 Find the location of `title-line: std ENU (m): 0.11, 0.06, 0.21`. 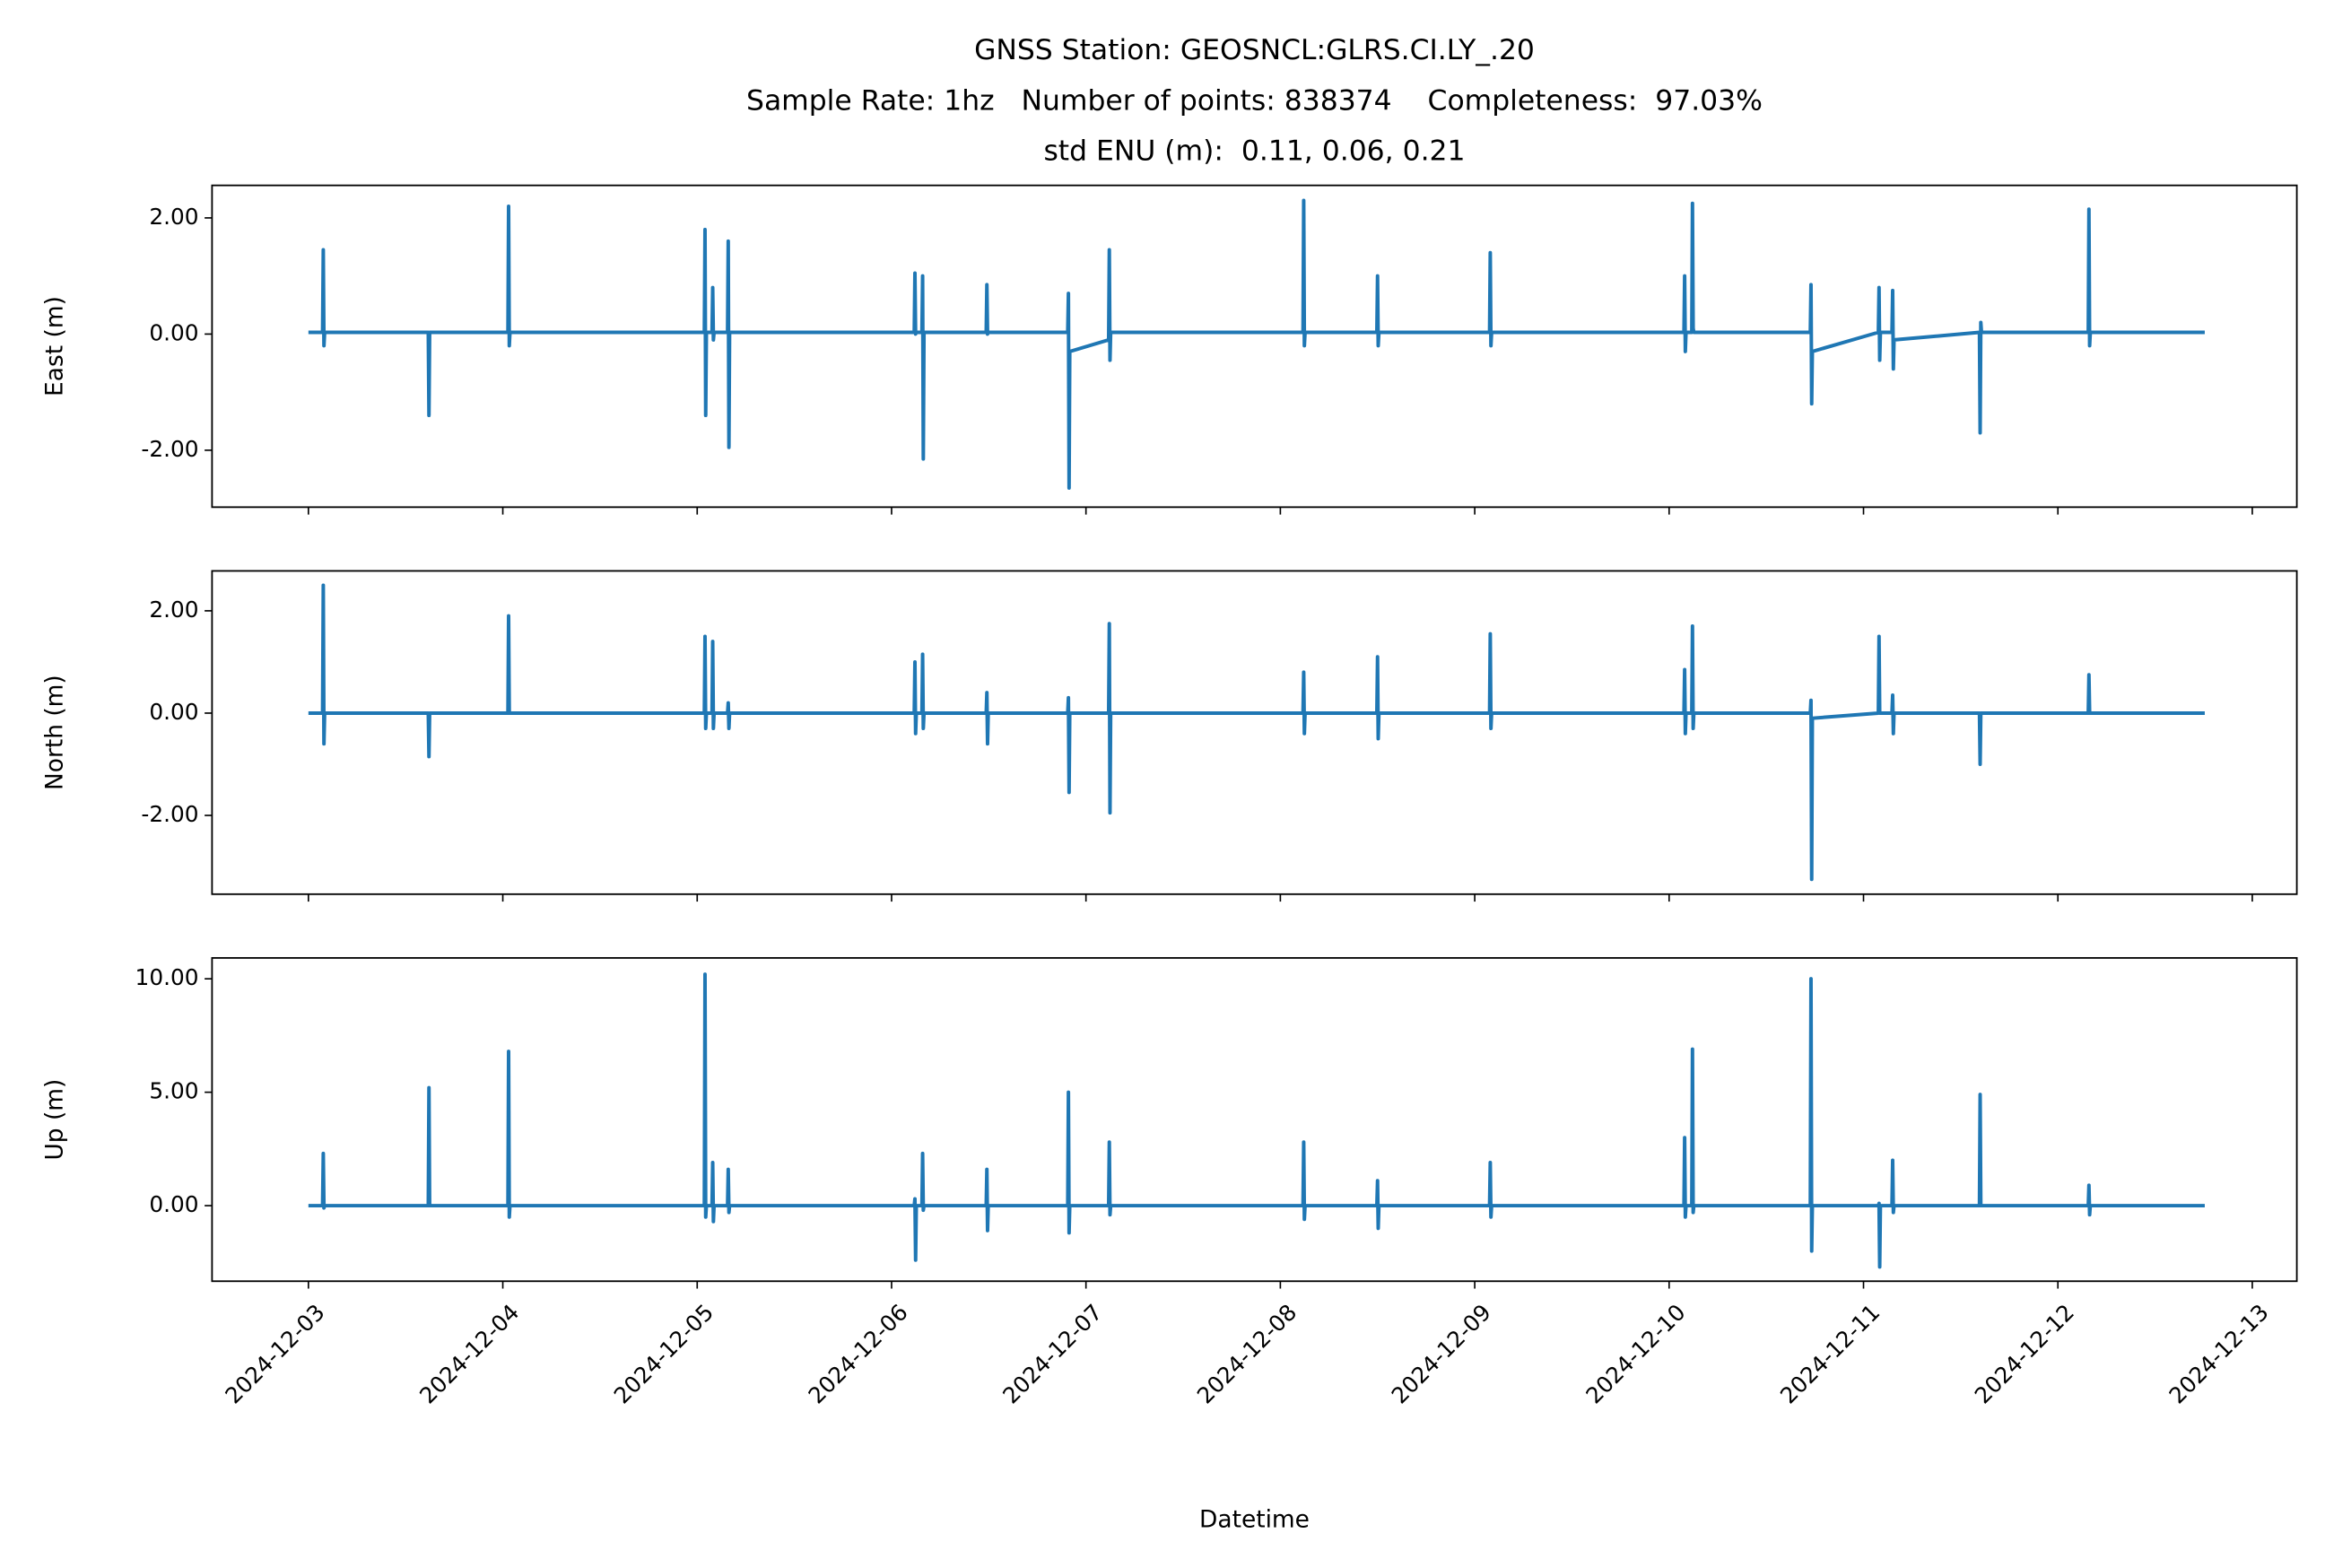

title-line: std ENU (m): 0.11, 0.06, 0.21 is located at coordinates (1254, 151).